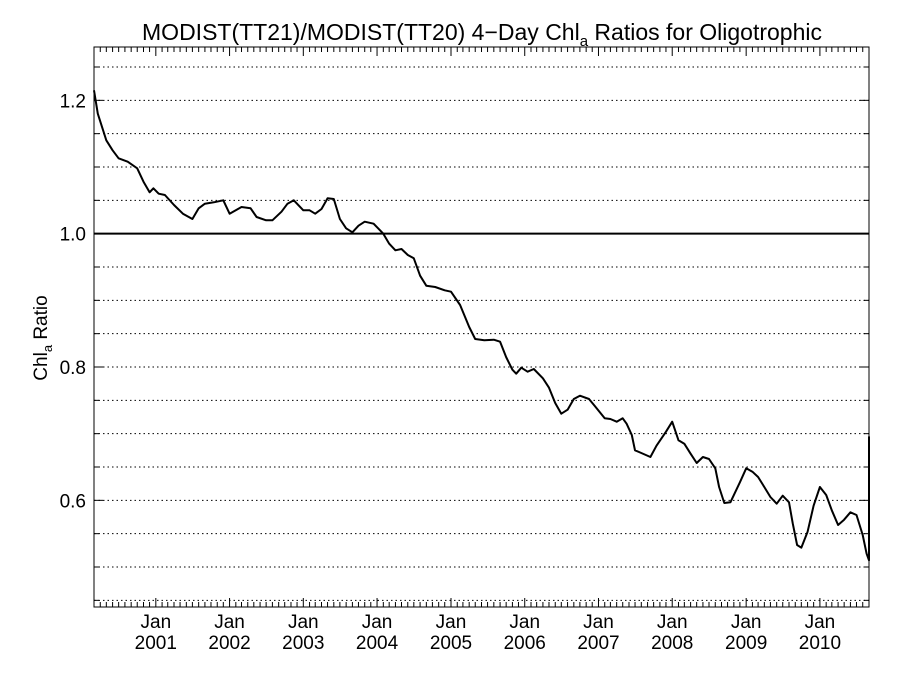 This screenshot has height=675, width=900. Describe the element at coordinates (451, 643) in the screenshot. I see `x-tick-label-year: 2005` at that location.